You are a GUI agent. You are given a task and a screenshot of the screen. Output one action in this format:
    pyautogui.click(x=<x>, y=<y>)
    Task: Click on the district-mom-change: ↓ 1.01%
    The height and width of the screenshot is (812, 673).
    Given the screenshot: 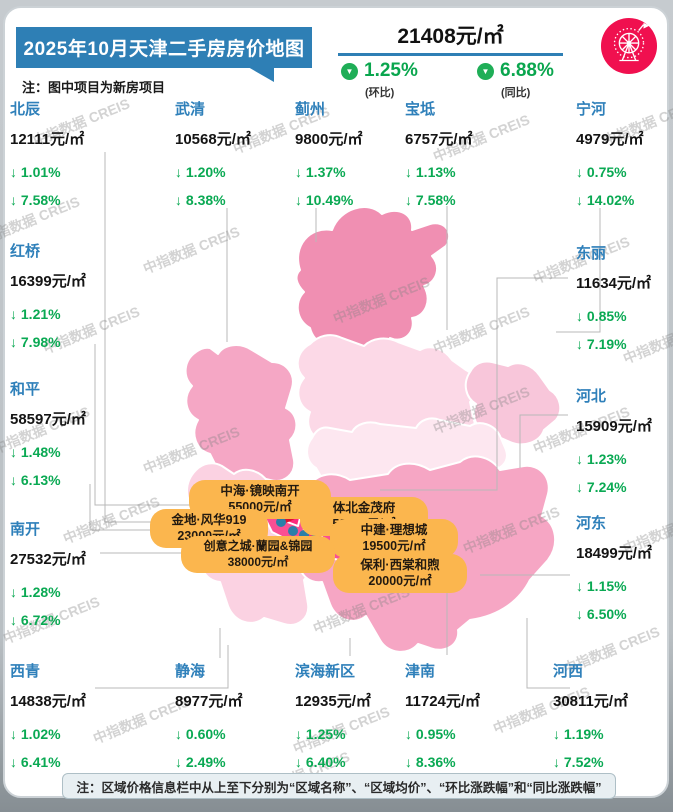 What is the action you would take?
    pyautogui.click(x=35, y=172)
    